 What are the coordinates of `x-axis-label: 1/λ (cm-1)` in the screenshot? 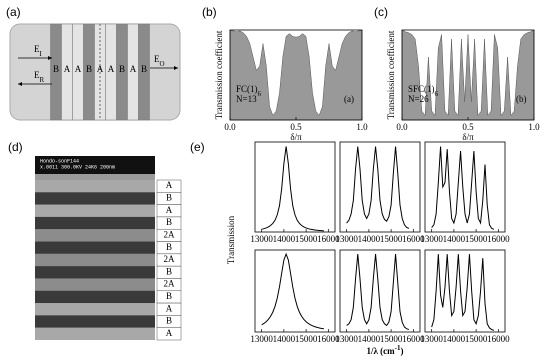 It's located at (384, 350).